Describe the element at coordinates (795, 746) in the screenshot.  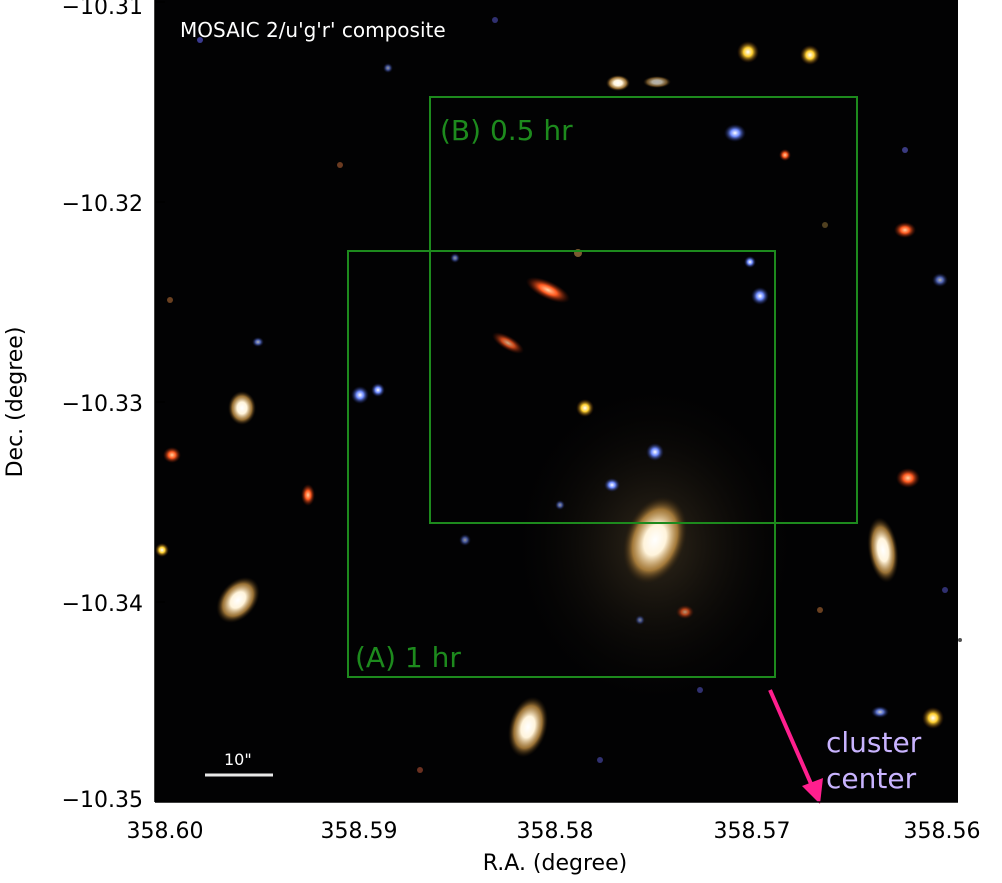
I see `cluster-center-arrow` at that location.